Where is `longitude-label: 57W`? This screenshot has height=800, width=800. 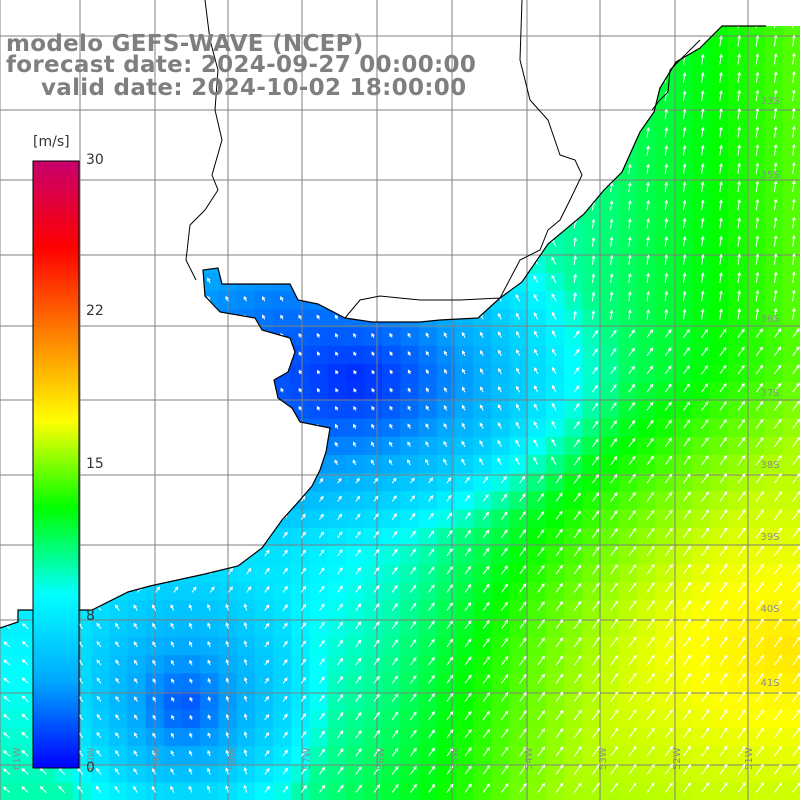
longitude-label: 57W is located at coordinates (307, 758).